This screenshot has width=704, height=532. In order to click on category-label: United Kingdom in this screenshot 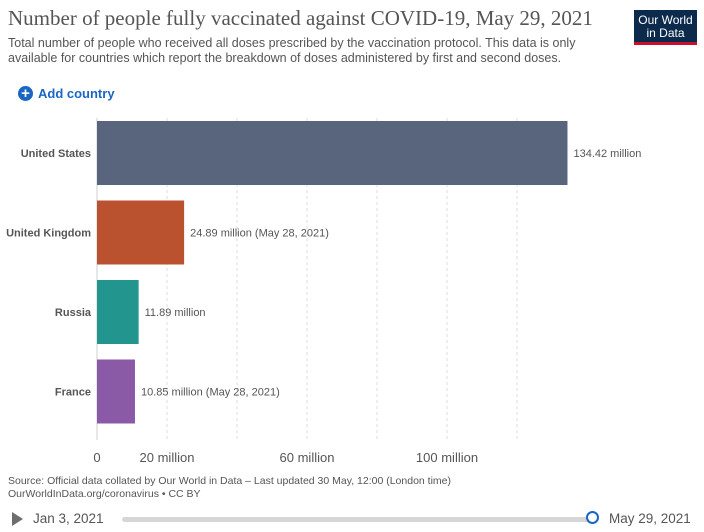, I will do `click(48, 234)`.